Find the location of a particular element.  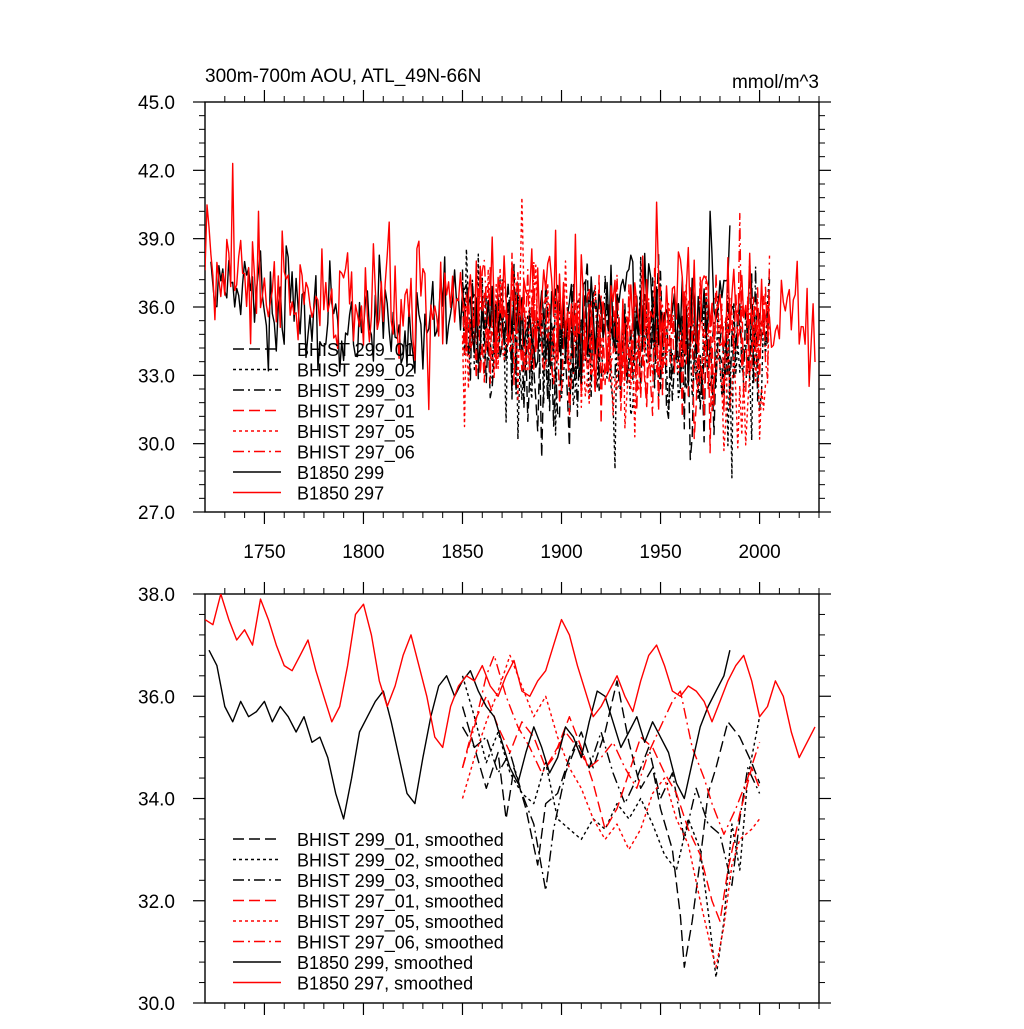

y-tick-label: 27.0 is located at coordinates (156, 513).